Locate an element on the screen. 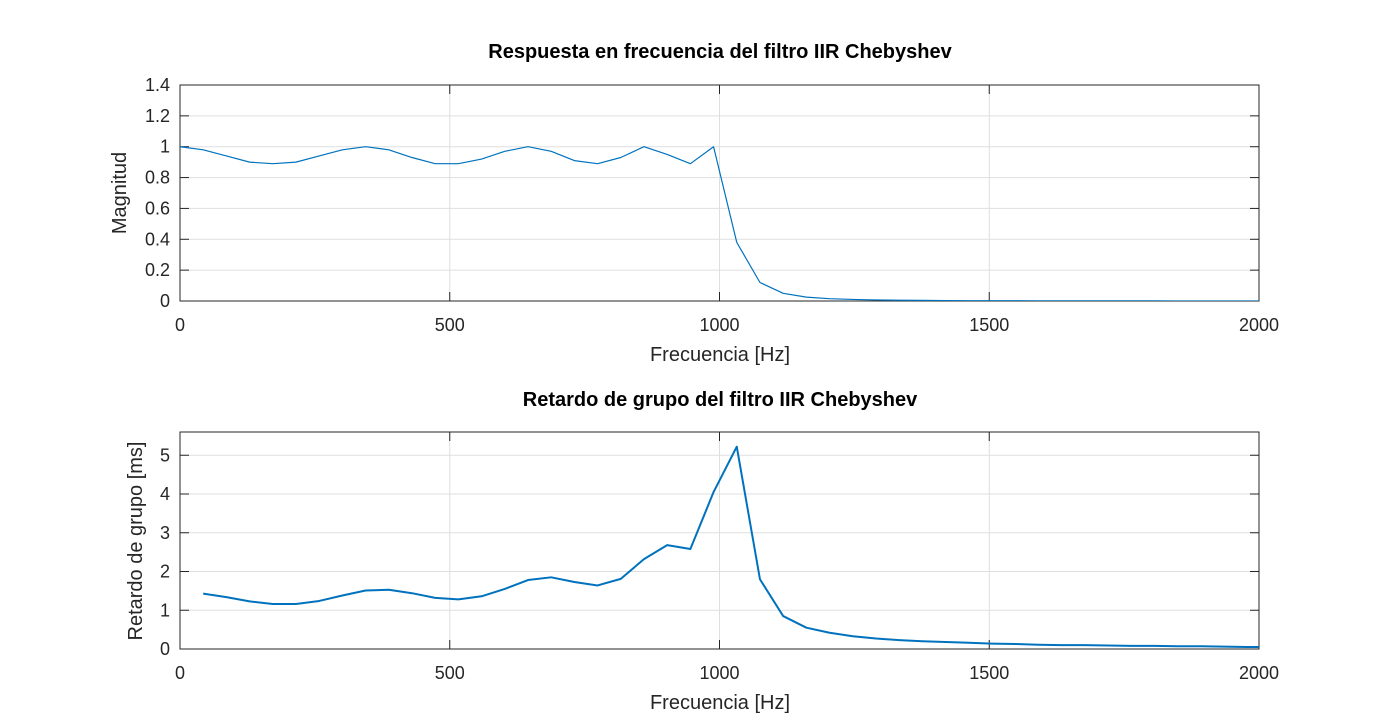 This screenshot has height=728, width=1390. group-delay-y-tick-label: 1 is located at coordinates (165, 610).